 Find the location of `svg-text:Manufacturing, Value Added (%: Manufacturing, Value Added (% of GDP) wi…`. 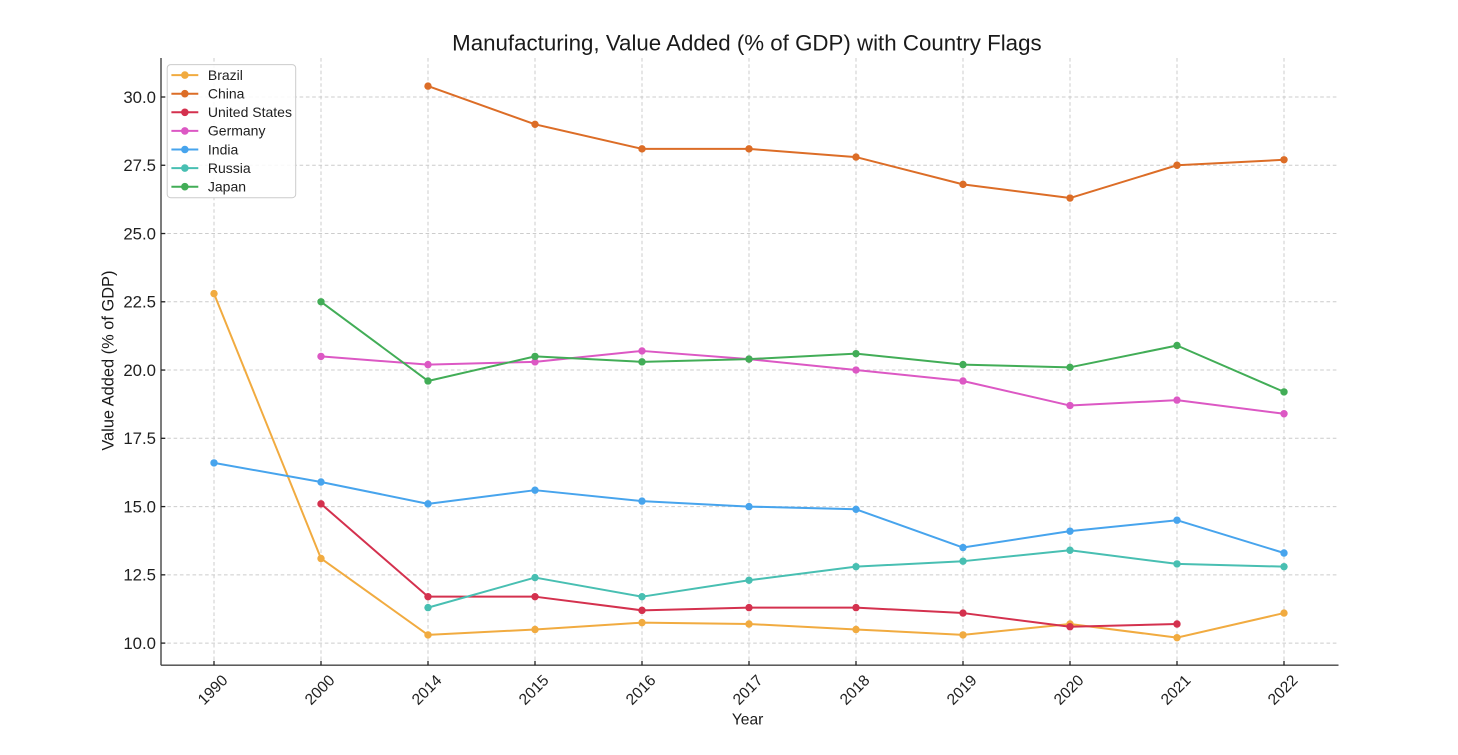

svg-text:Manufacturing, Value Added (%: Manufacturing, Value Added (% of GDP) wi… is located at coordinates (747, 43).